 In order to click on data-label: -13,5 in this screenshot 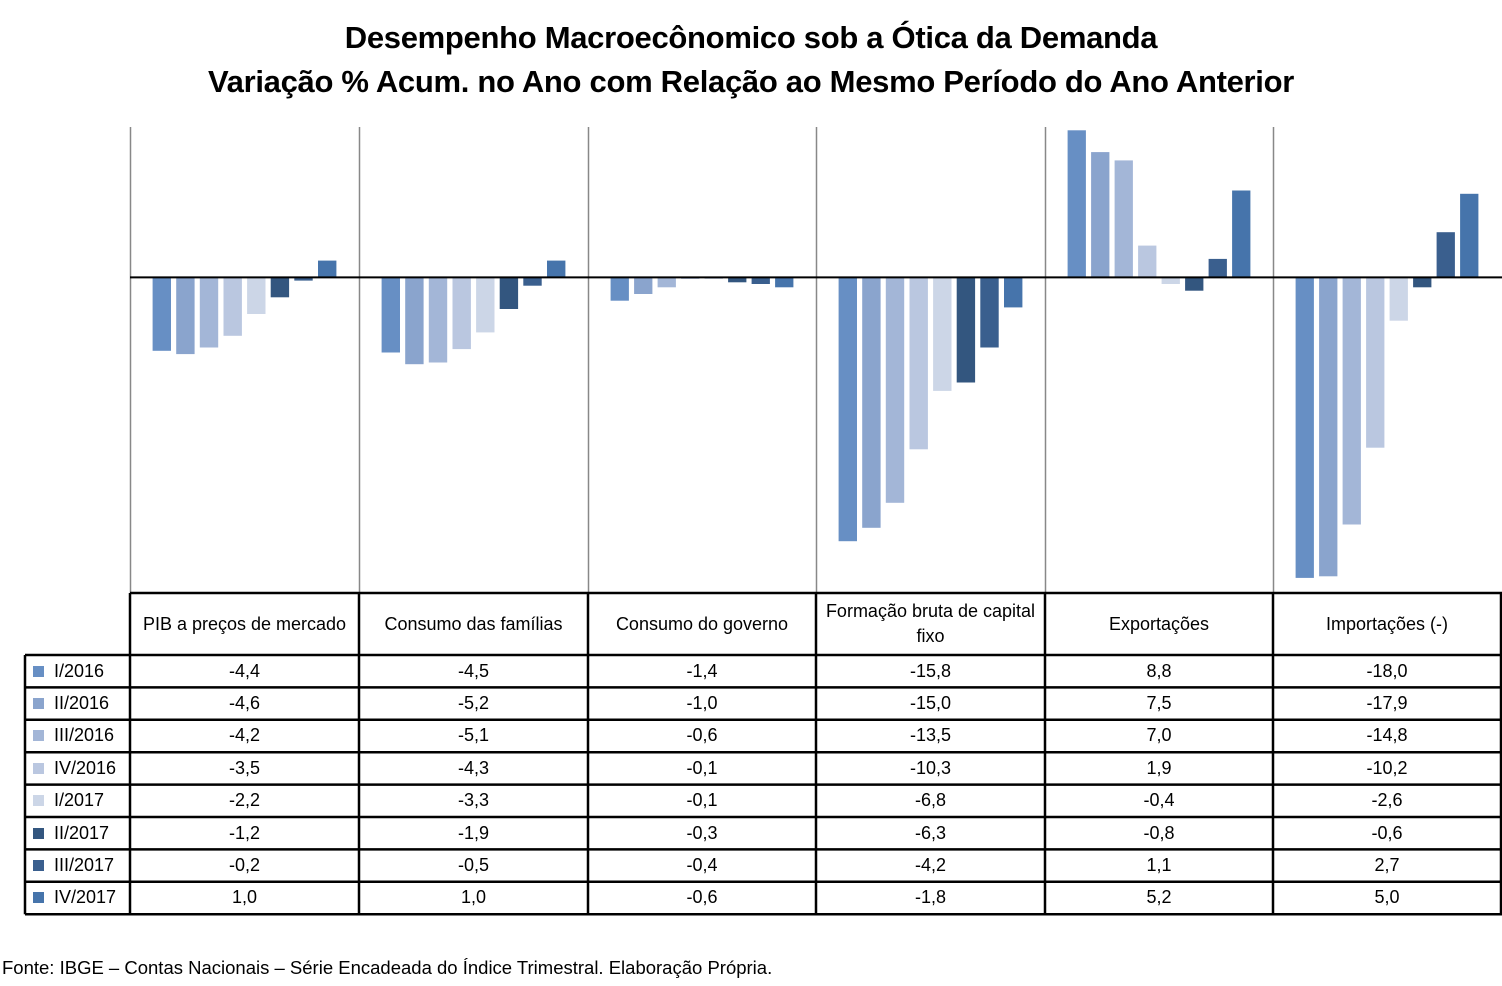, I will do `click(930, 735)`.